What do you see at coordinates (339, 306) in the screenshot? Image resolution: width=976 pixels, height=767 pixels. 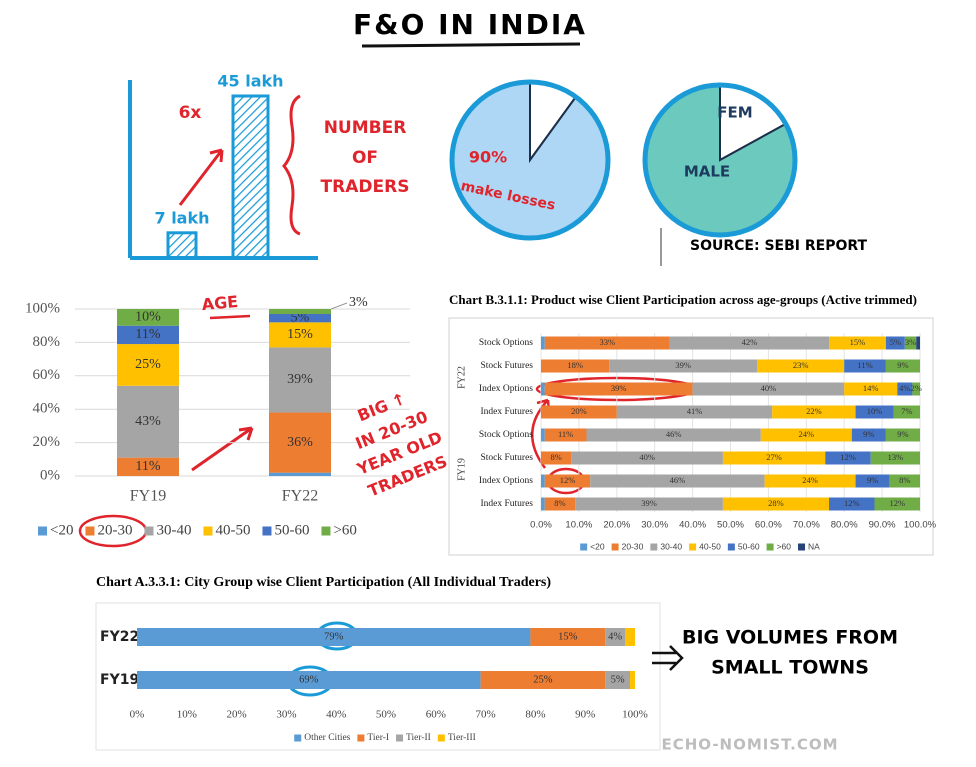 I see `leader-line` at bounding box center [339, 306].